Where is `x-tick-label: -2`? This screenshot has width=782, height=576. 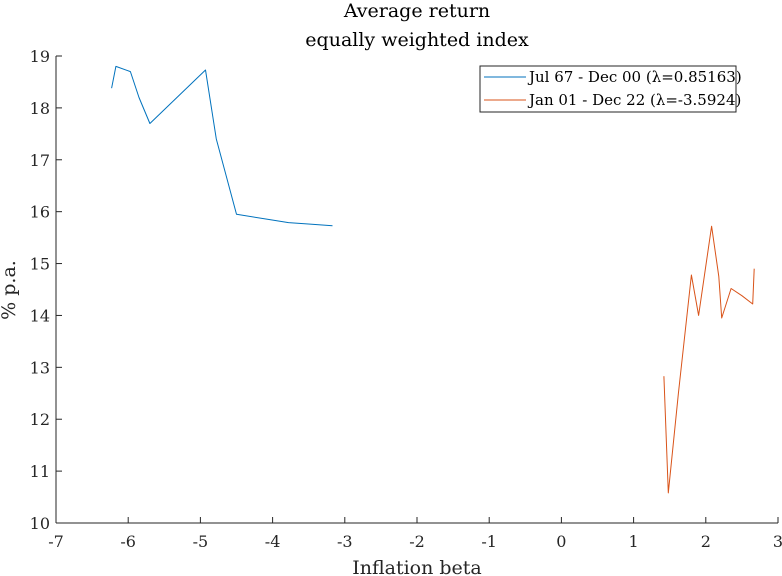
x-tick-label: -2 is located at coordinates (417, 541).